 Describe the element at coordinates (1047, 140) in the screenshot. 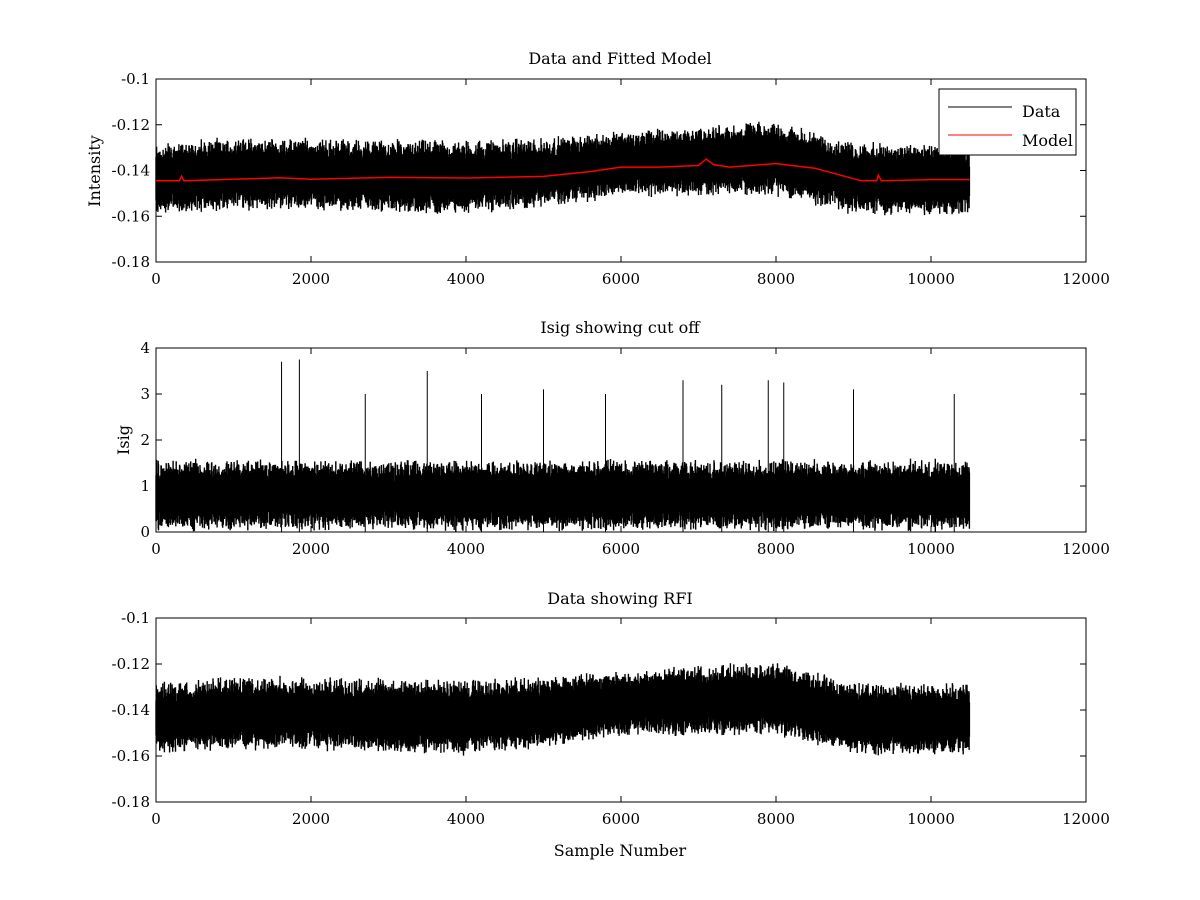

I see `legend-model-label: Model` at that location.